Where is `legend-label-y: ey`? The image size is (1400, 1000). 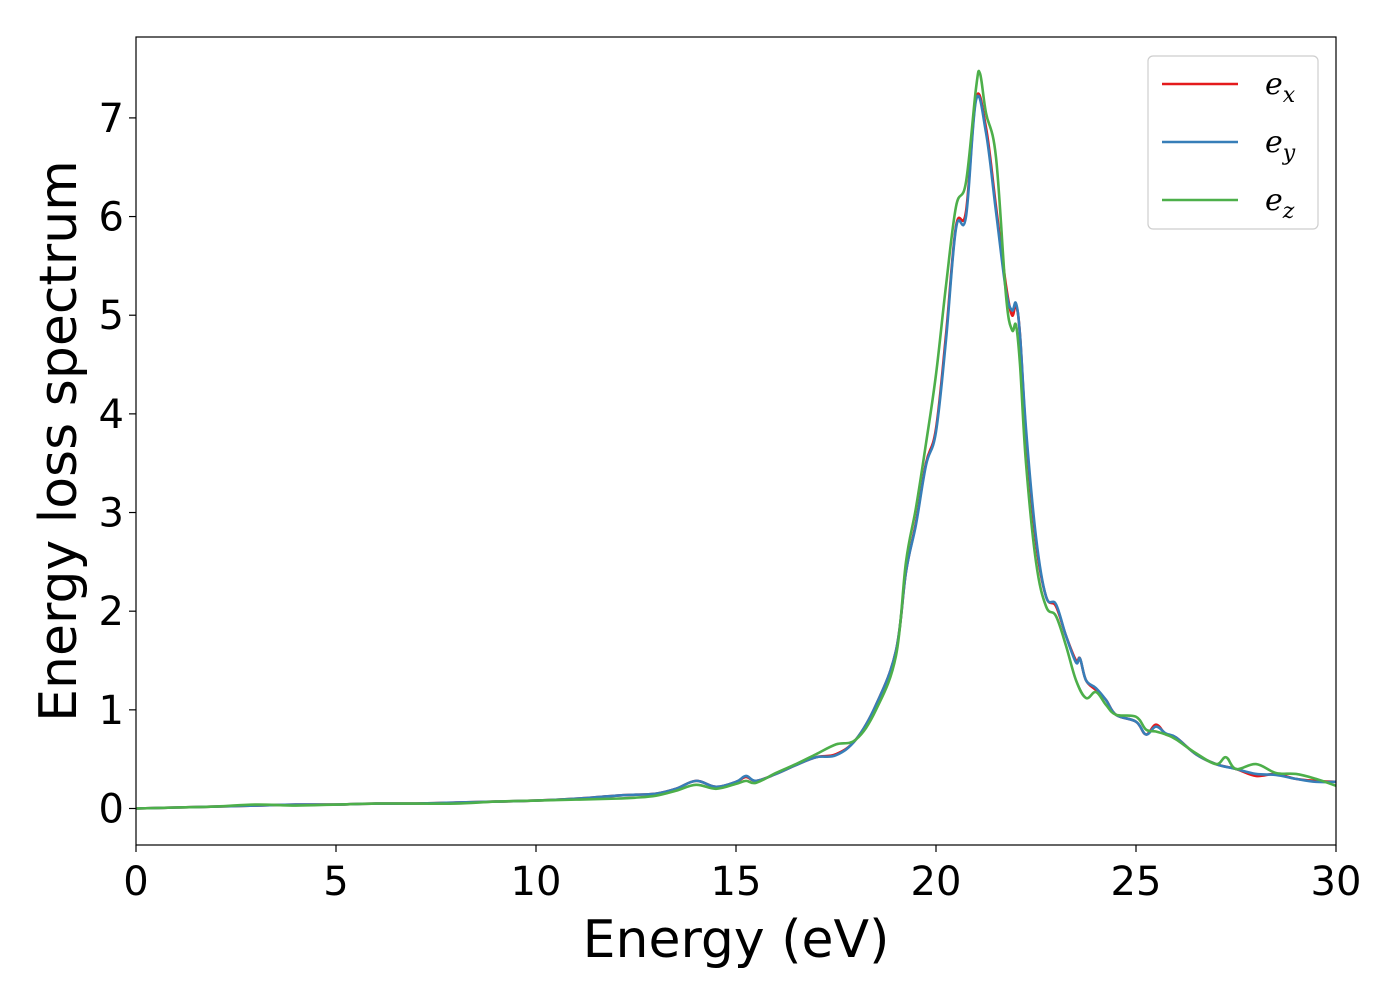
legend-label-y: ey is located at coordinates (1280, 145).